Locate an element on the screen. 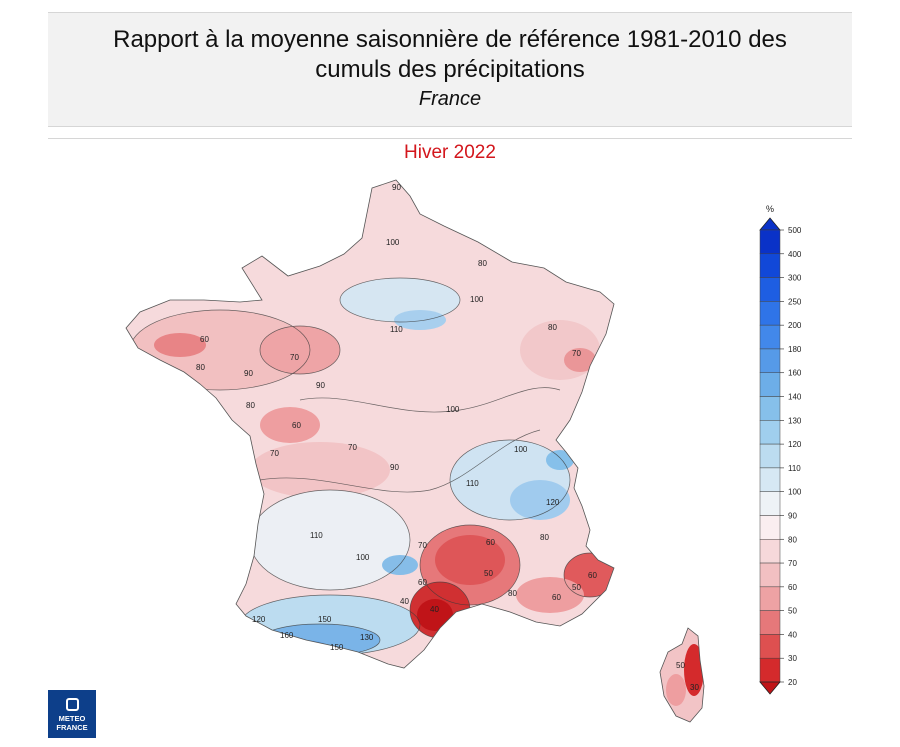 The image size is (900, 747). legend-arrow-top is located at coordinates (770, 224).